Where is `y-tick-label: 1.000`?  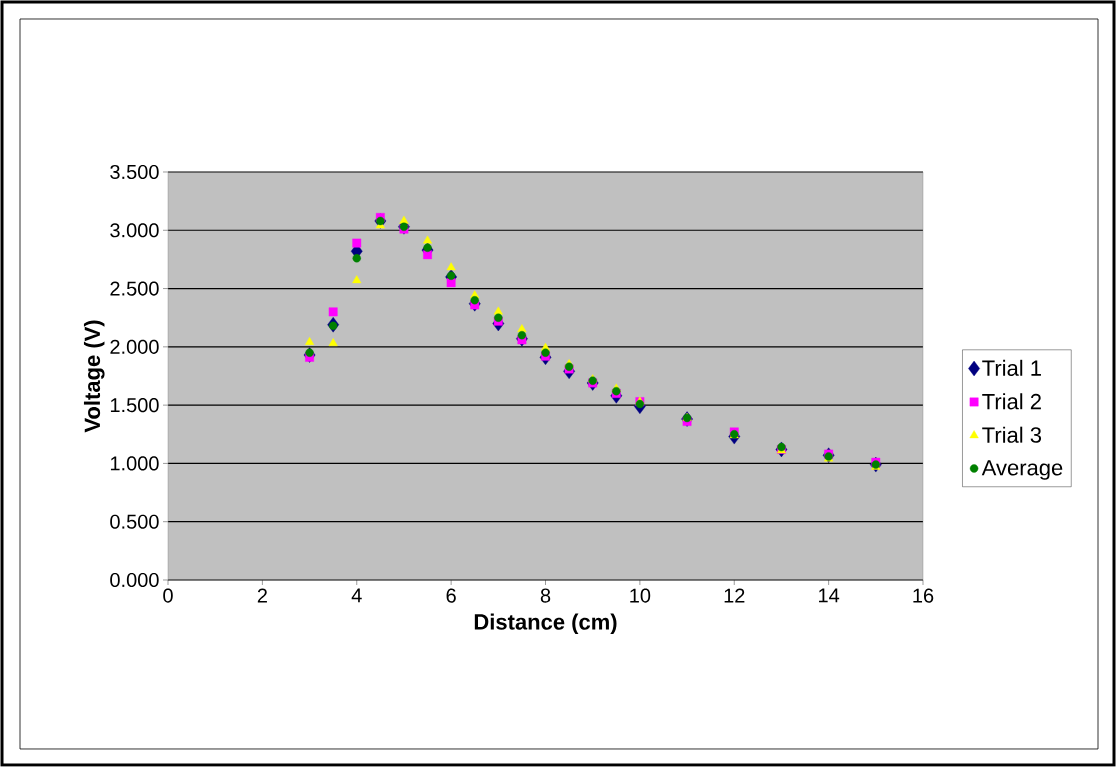 y-tick-label: 1.000 is located at coordinates (134, 463).